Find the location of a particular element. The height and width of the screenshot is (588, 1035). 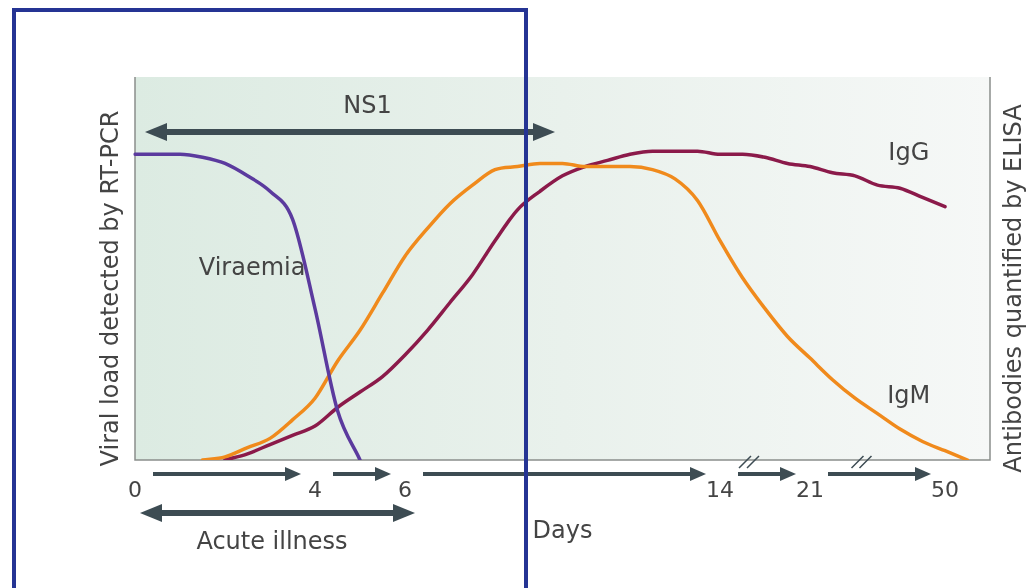

x-tick-label: 50 is located at coordinates (945, 489).